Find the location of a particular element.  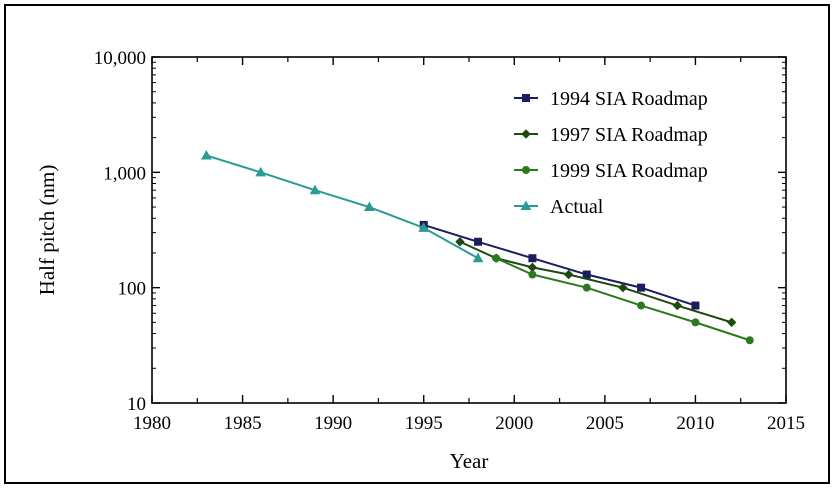

legend-item: 1997 SIA Roadmap is located at coordinates (611, 135).